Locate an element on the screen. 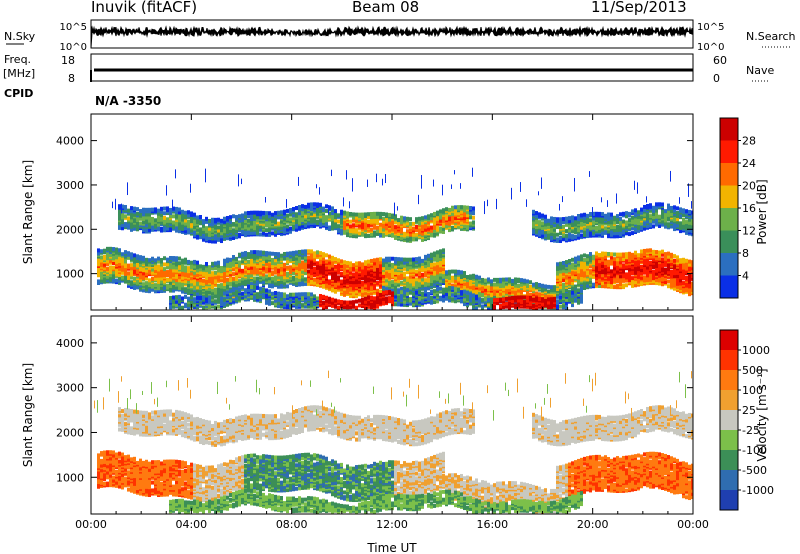 This screenshot has width=800, height=554. nsky-trace is located at coordinates (392, 37).